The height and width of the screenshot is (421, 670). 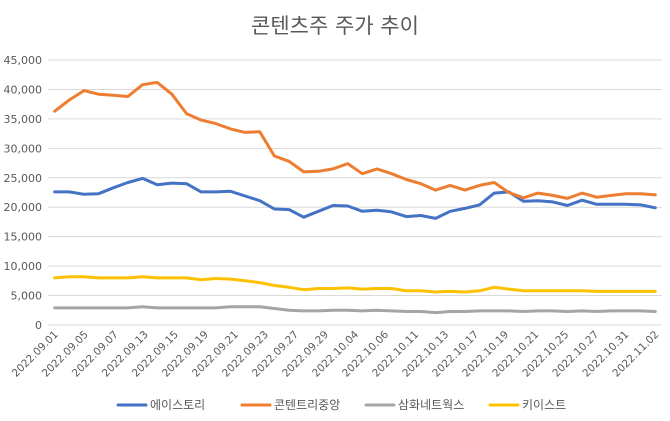 I want to click on y-tick-label: 40,000, so click(x=23, y=89).